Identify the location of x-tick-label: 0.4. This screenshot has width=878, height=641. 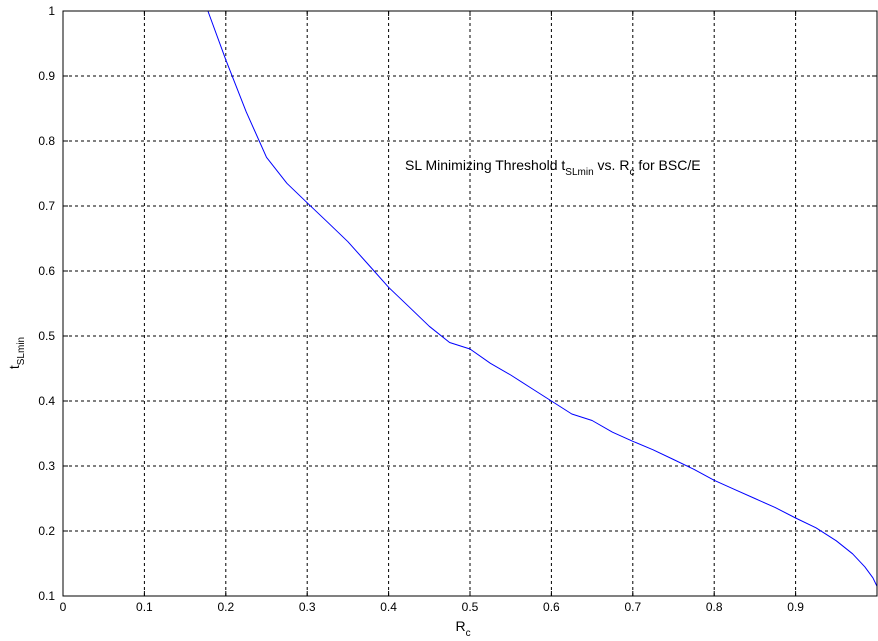
(388, 607).